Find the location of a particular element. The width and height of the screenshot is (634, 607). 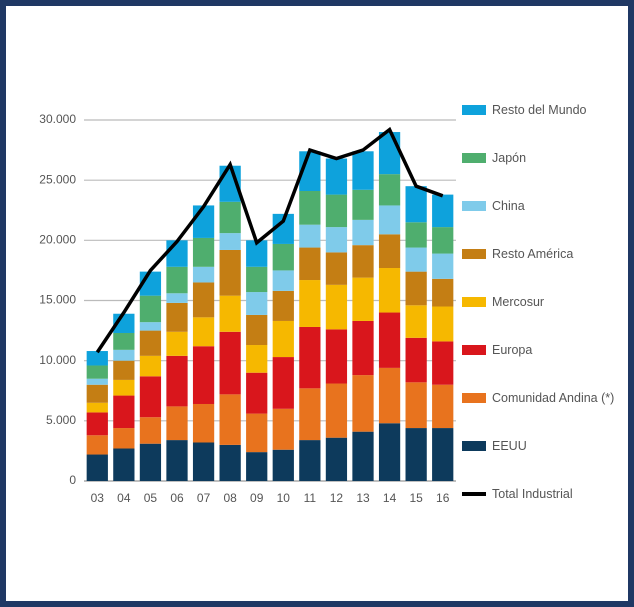

legend-label: Japón is located at coordinates (509, 158).